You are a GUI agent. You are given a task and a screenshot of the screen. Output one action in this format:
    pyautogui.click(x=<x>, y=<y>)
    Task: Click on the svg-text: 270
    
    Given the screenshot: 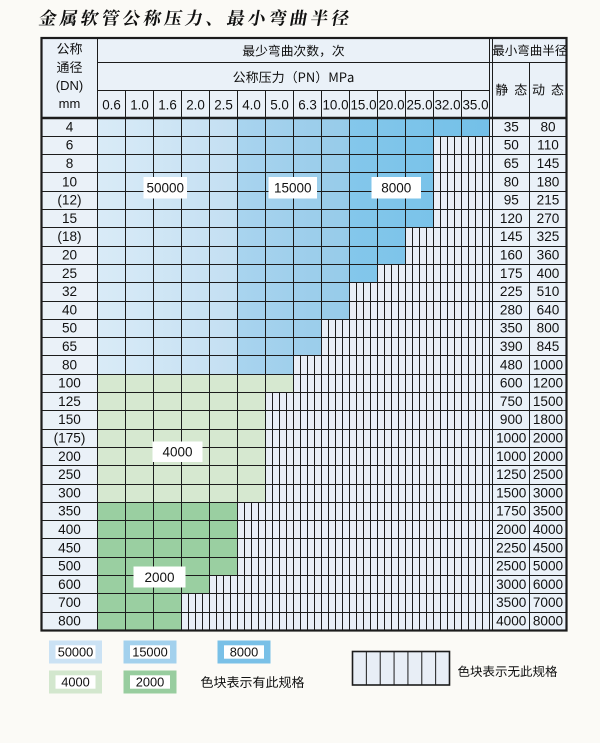 What is the action you would take?
    pyautogui.click(x=548, y=218)
    